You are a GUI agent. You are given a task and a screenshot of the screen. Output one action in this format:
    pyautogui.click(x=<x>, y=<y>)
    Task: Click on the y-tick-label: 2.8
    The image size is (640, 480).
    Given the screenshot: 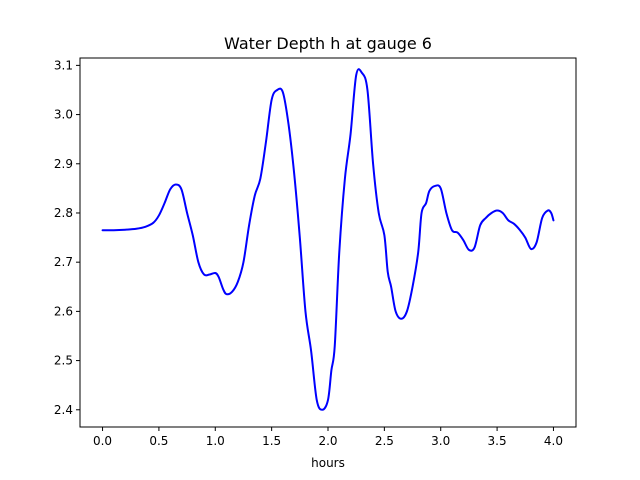 What is the action you would take?
    pyautogui.click(x=63, y=213)
    